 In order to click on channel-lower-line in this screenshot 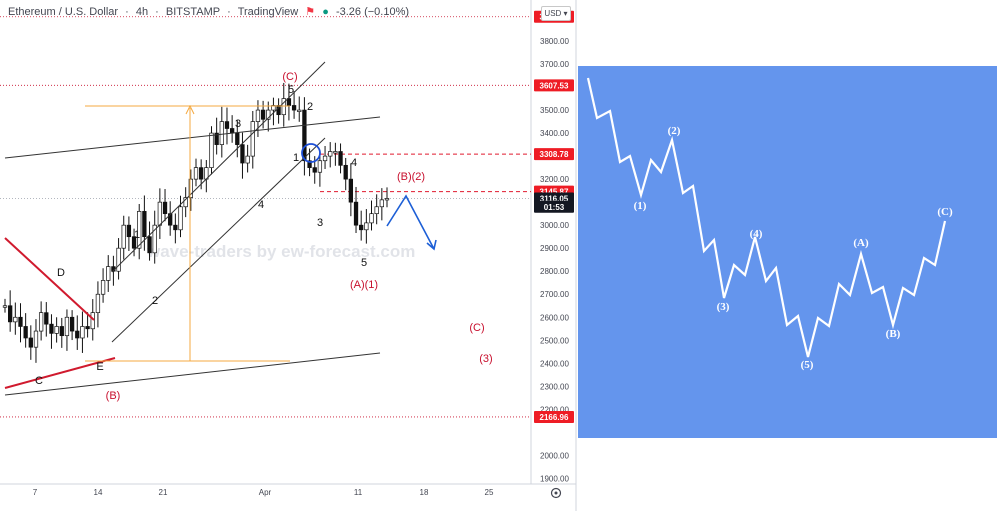, I will do `click(218, 240)`.